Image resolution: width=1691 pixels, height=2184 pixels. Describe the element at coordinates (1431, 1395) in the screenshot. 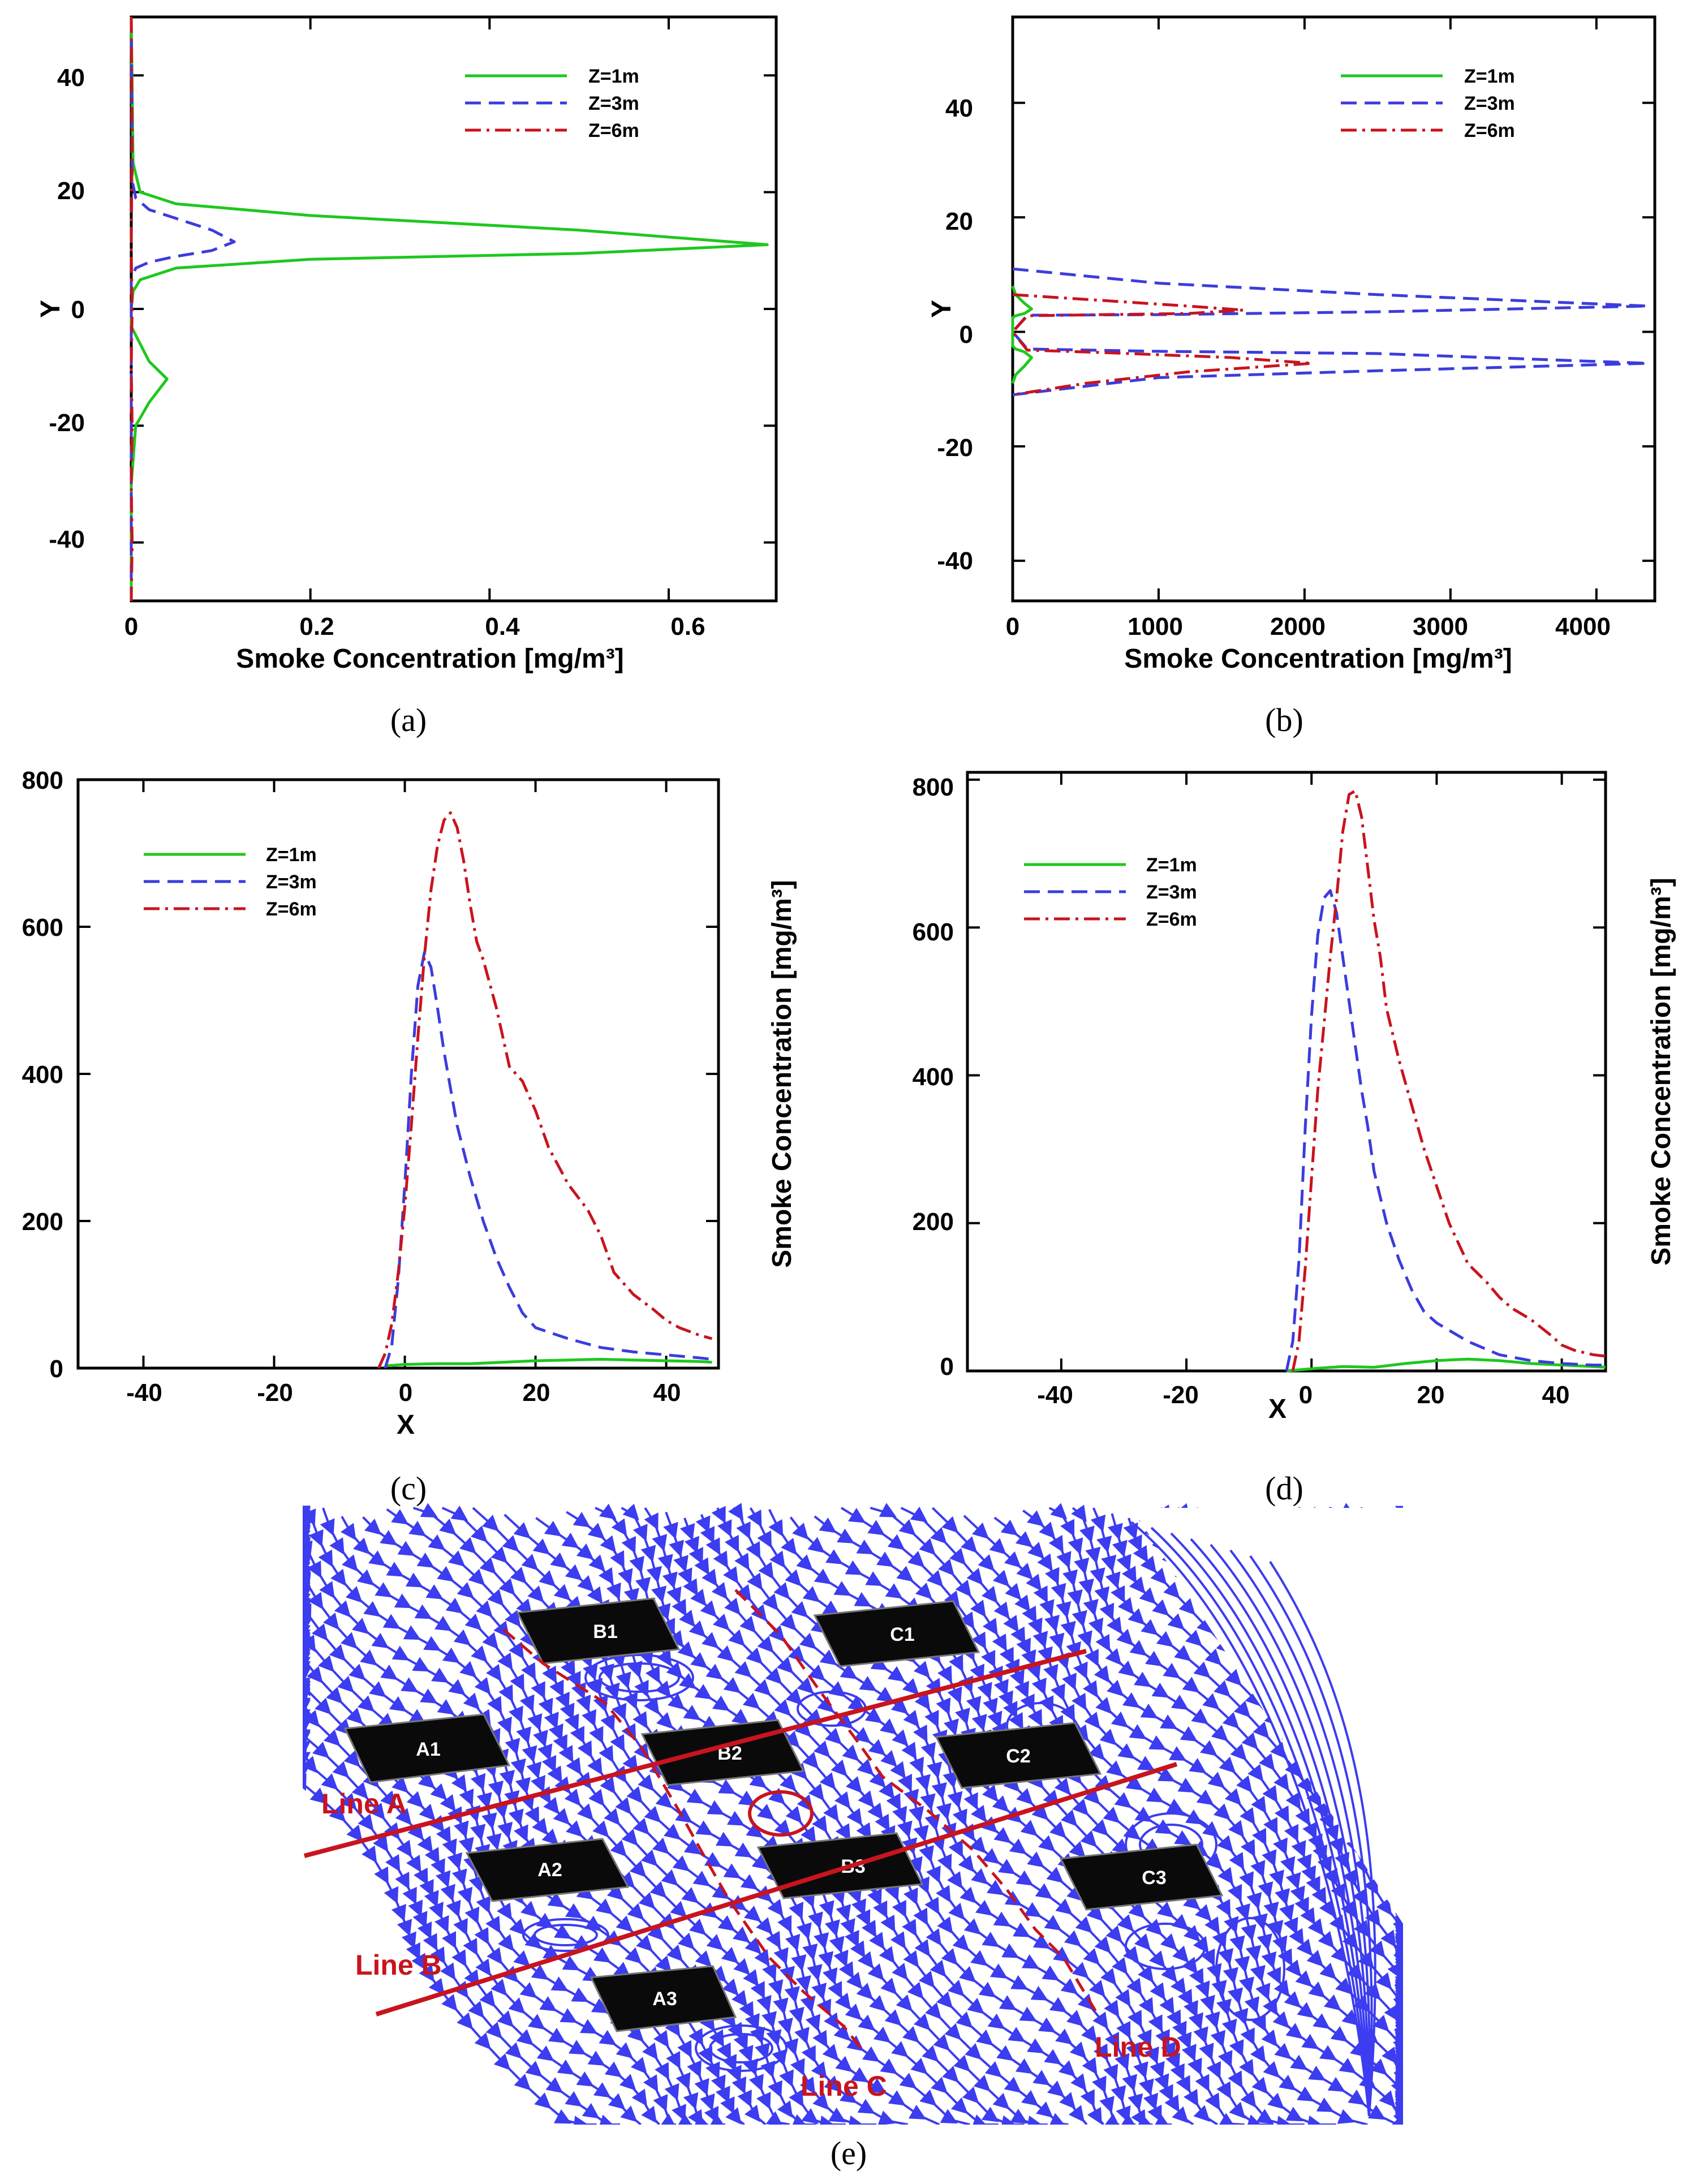

I see `xtick-label: 20` at that location.